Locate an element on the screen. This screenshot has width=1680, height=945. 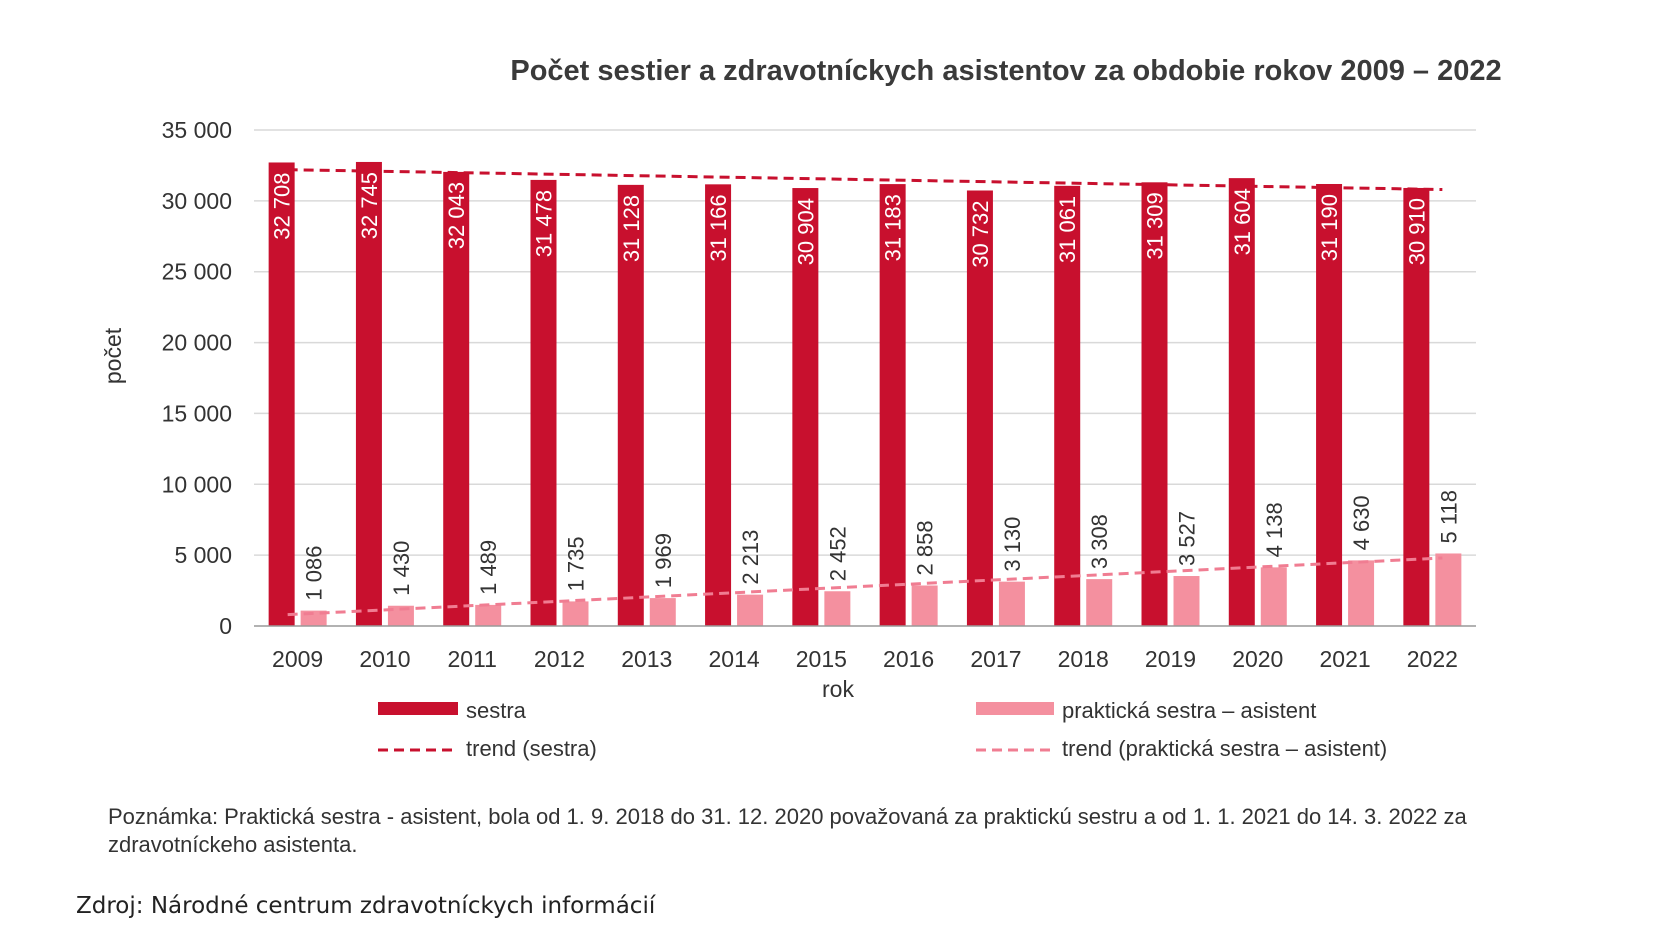
y-tick-label: 0 is located at coordinates (225, 626).